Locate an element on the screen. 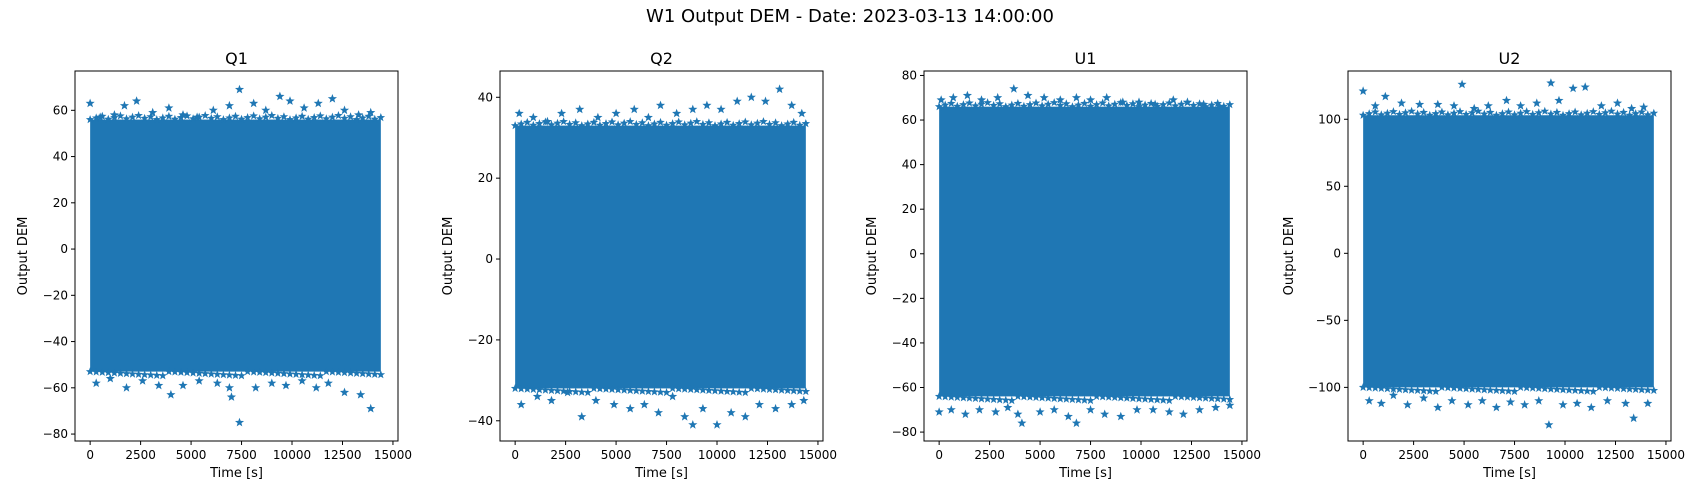 The width and height of the screenshot is (1700, 500). chart4-x-tick-label: 5000 is located at coordinates (1464, 455).